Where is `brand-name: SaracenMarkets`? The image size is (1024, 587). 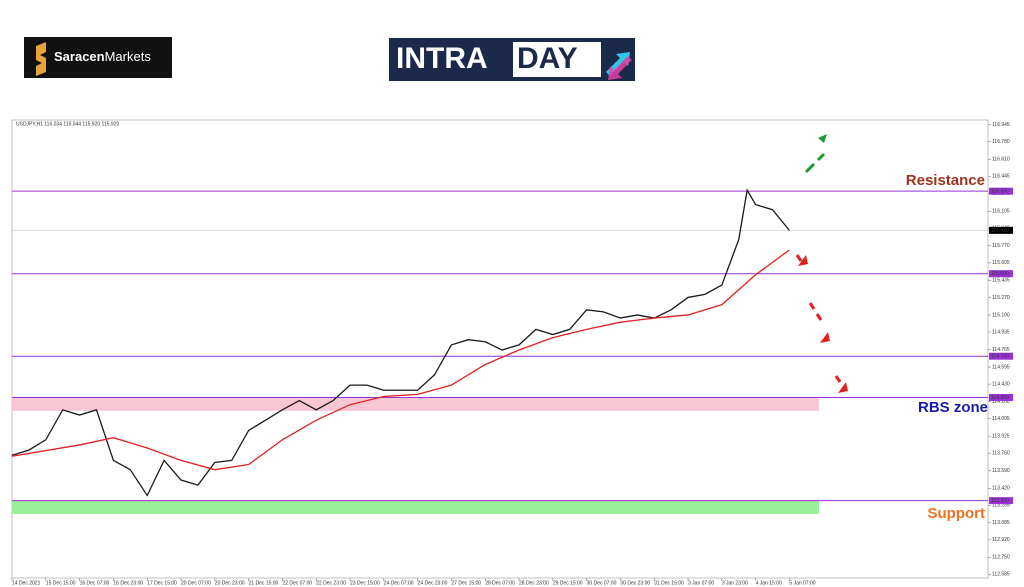
brand-name: SaracenMarkets is located at coordinates (102, 56).